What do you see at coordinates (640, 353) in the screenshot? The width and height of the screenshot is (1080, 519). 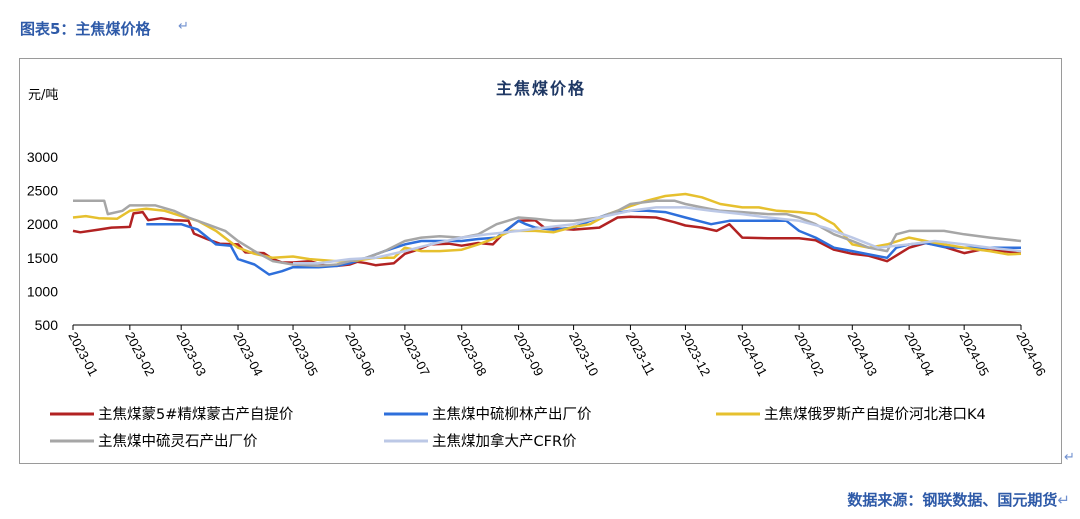 I see `x-tick-label: 2023-11` at bounding box center [640, 353].